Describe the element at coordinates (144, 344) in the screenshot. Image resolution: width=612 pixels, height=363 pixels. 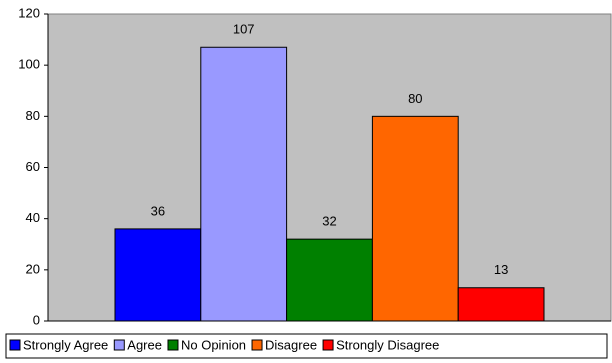
I see `legend-label: Agree` at that location.